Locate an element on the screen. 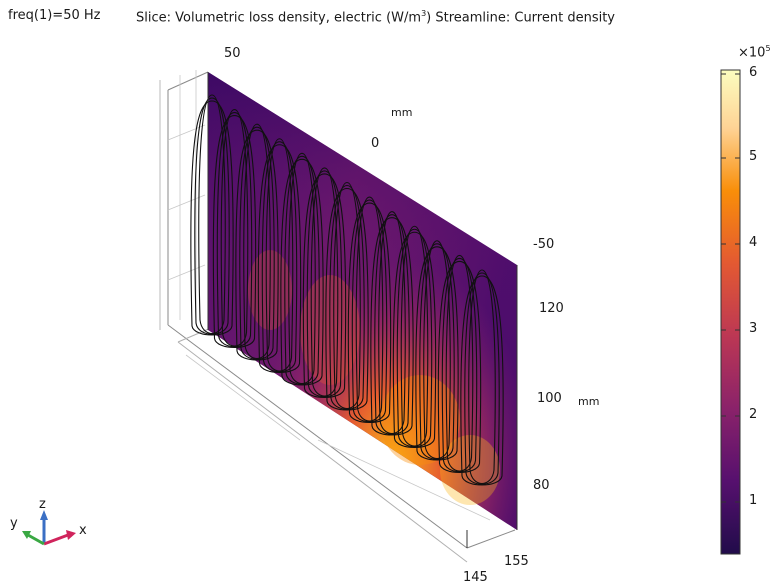  top-axis-unit: mm is located at coordinates (402, 112).